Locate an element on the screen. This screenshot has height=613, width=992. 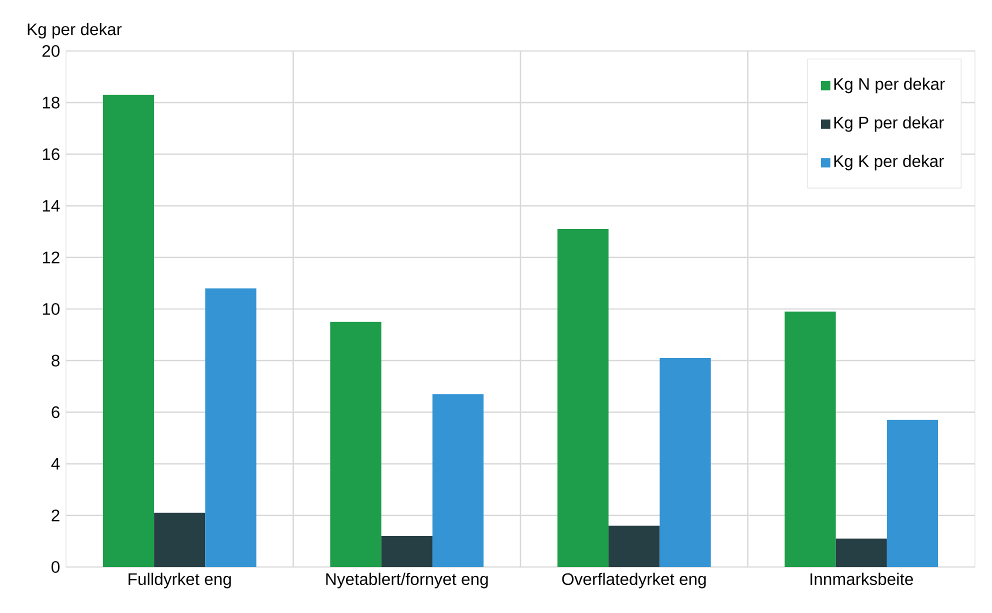
y-tick-label: 12 is located at coordinates (51, 258).